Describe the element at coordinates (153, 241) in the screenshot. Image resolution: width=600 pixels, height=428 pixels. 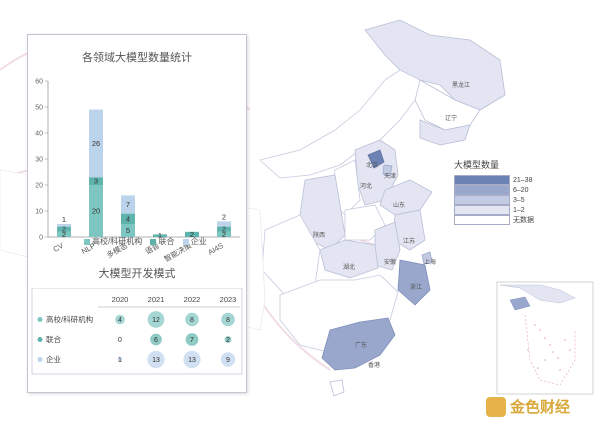
I see `legend-swatch-joint` at that location.